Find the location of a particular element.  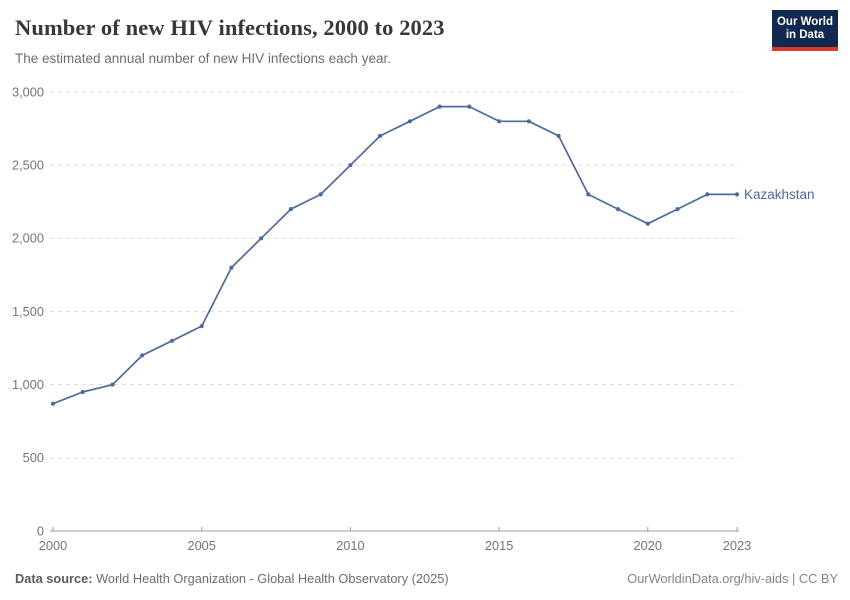

owid-logo-line1: Our World is located at coordinates (804, 22).